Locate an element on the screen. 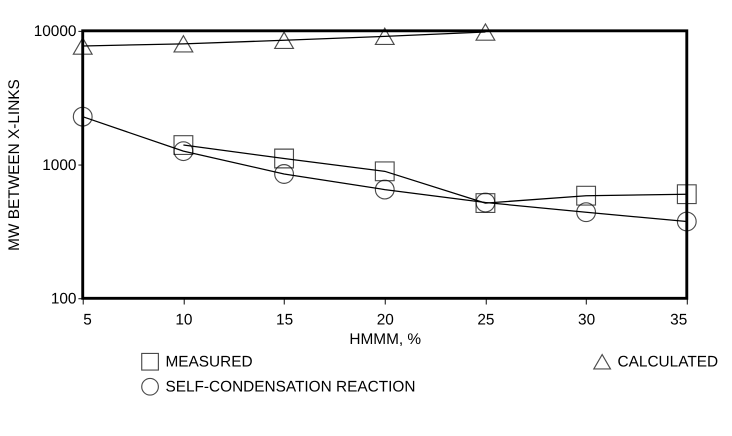 The width and height of the screenshot is (732, 436). y-axis-title: MW BETWEEN X-LINKS is located at coordinates (15, 165).